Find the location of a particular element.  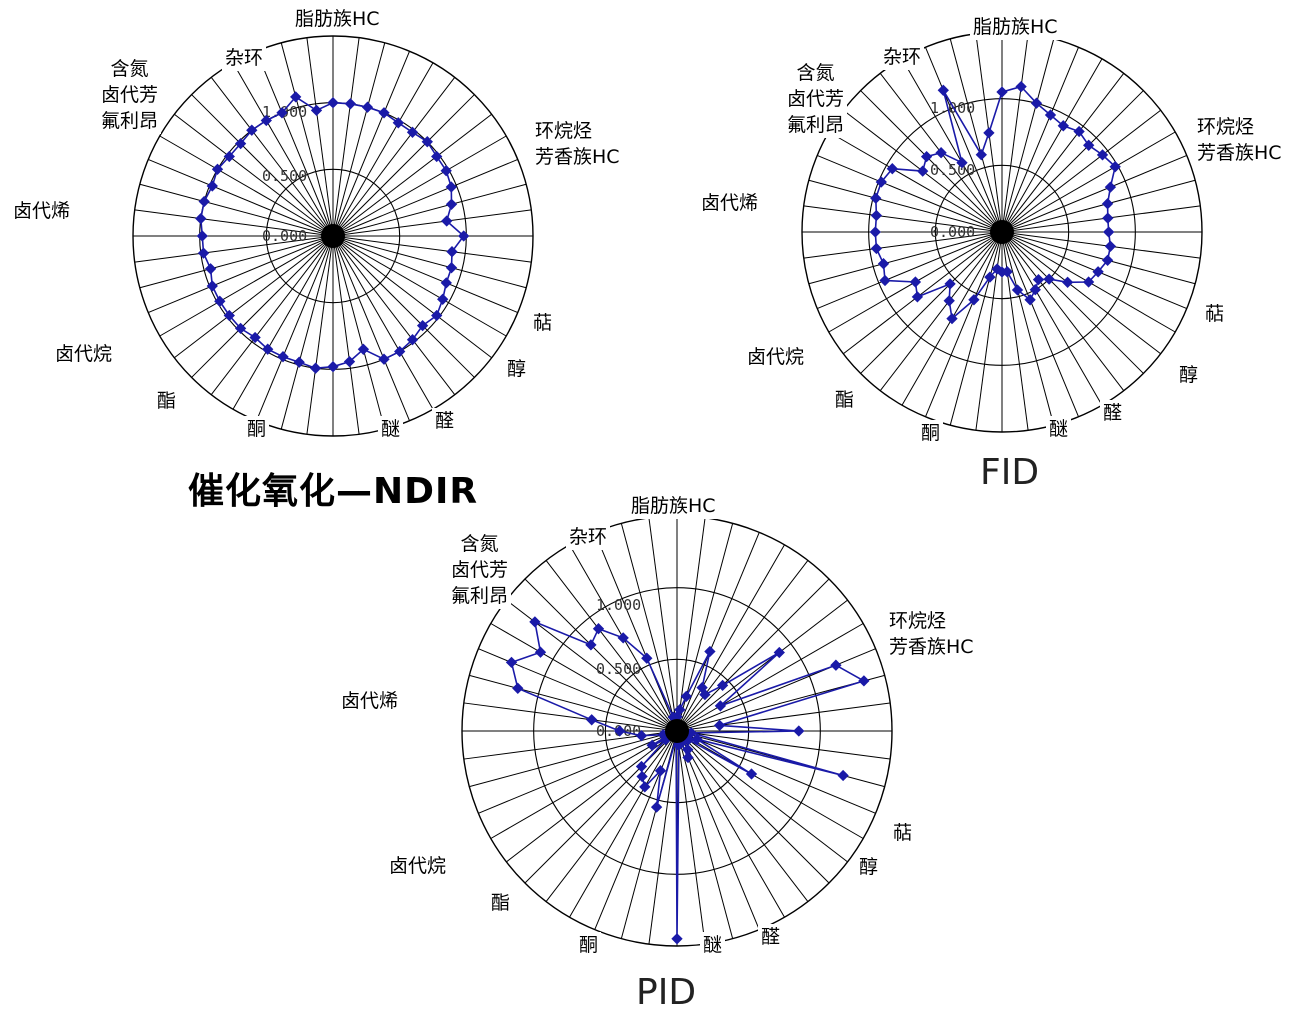

category-label-haloalkene: 卤代烯 is located at coordinates (370, 701).